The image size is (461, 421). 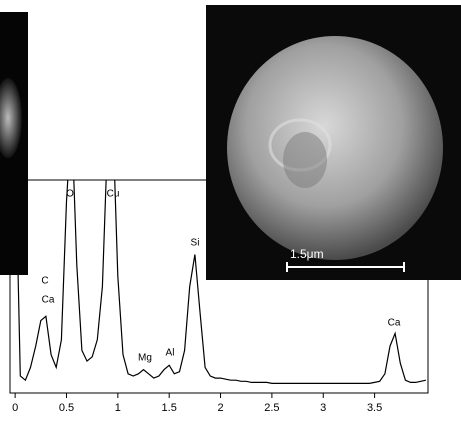 What do you see at coordinates (44, 281) in the screenshot?
I see `peak-label: C` at bounding box center [44, 281].